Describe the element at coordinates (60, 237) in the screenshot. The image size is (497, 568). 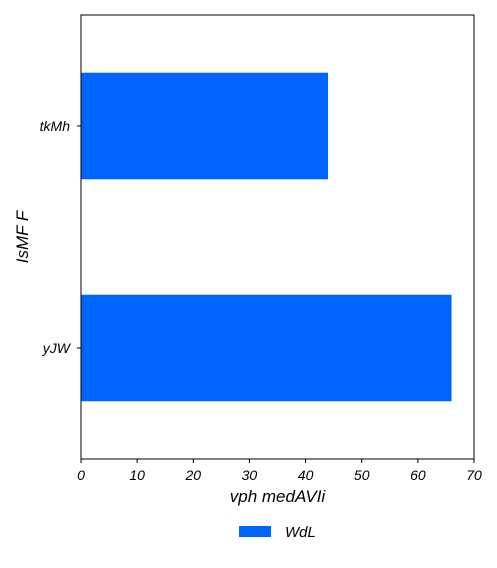
I see `y-axis-tick-labels: tkMh yJW` at that location.